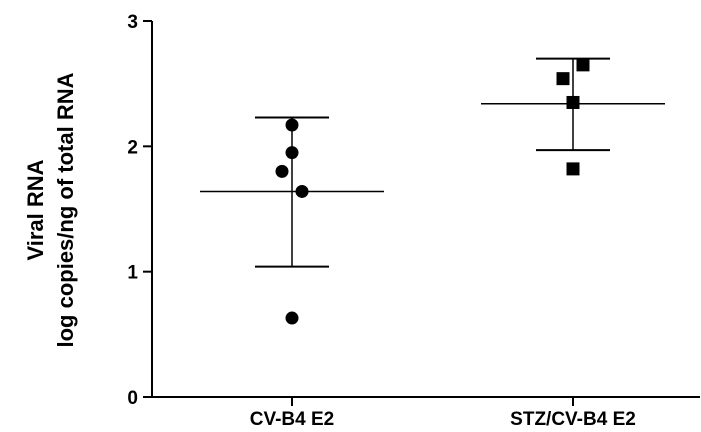 The image size is (701, 432). What do you see at coordinates (132, 398) in the screenshot?
I see `y-tick-label: 0` at bounding box center [132, 398].